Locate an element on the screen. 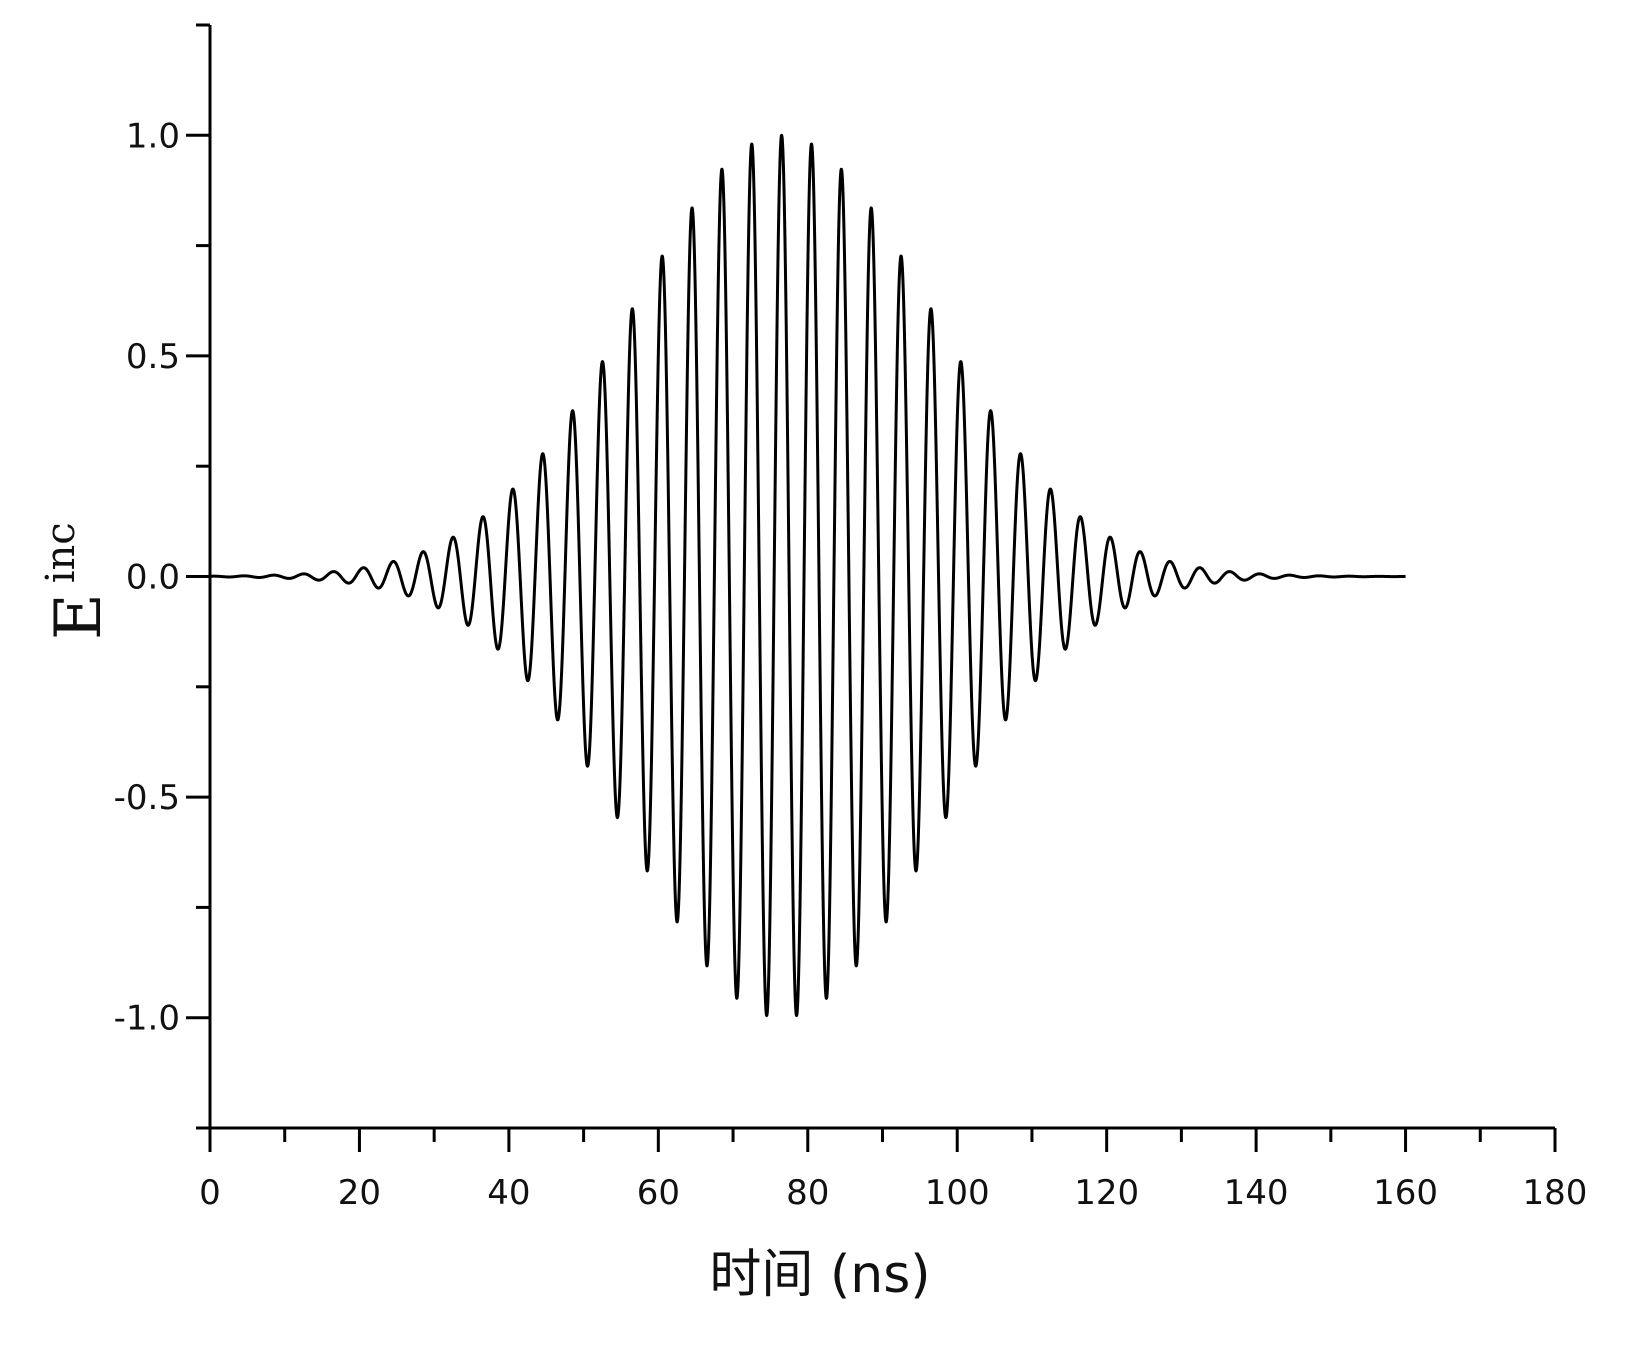  x-tick-label: 0 is located at coordinates (210, 1193).